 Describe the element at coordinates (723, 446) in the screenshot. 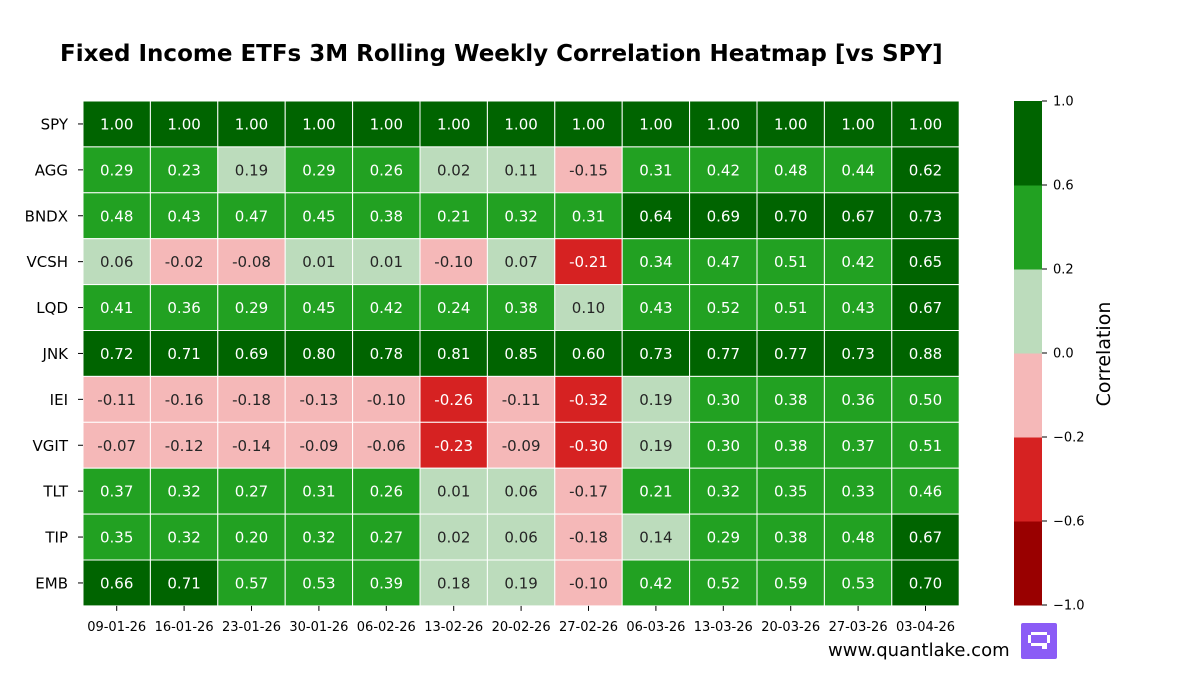

I see `cell-value-label: 0.30` at that location.